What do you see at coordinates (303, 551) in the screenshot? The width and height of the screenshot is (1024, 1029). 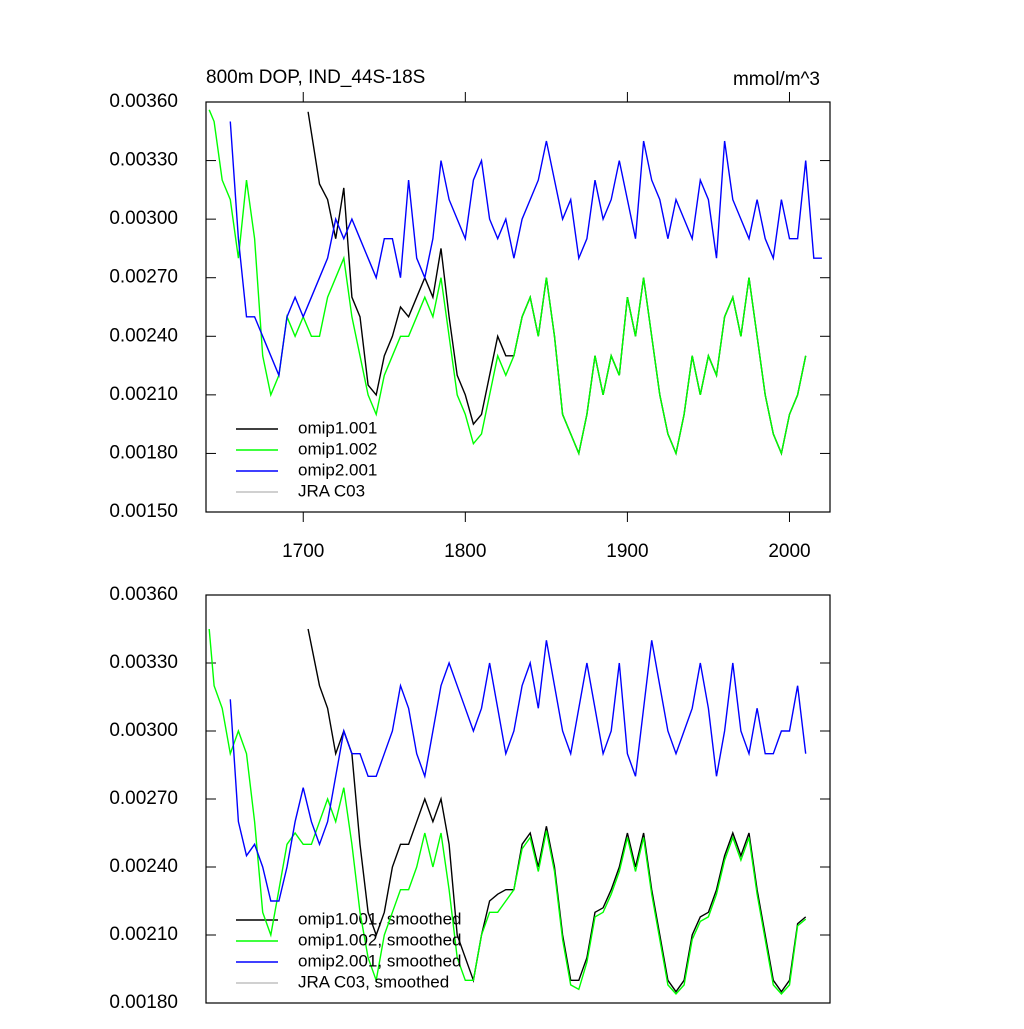 I see `x-tick-label: 1700` at bounding box center [303, 551].